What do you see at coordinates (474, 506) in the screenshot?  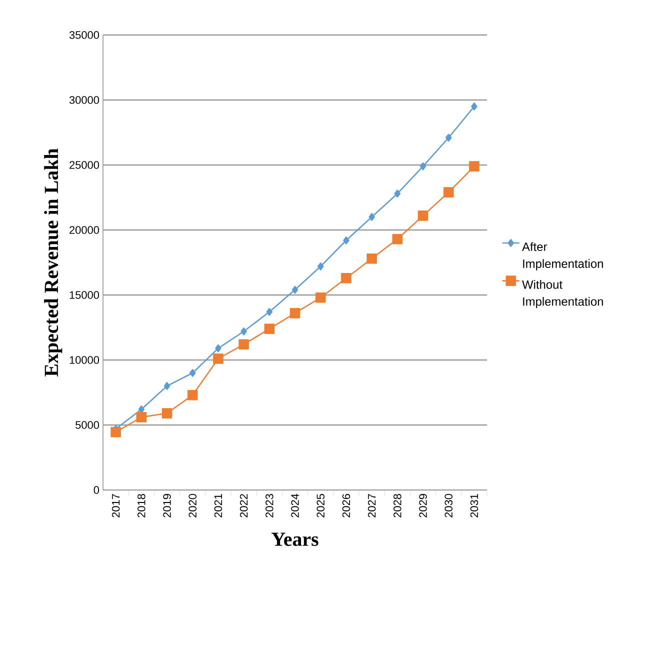 I see `x-tick-label: 2031` at bounding box center [474, 506].